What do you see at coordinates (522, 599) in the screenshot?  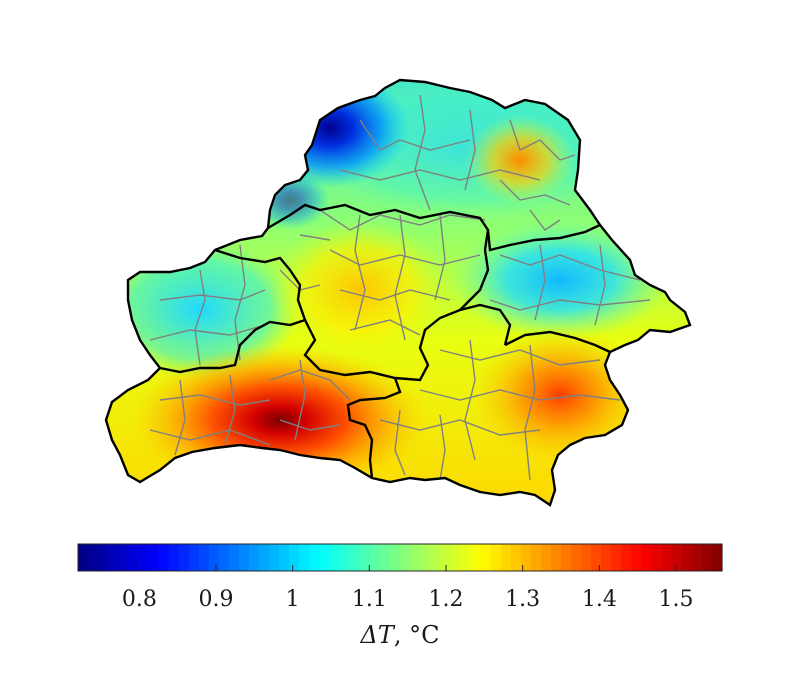 I see `colorbar-tick-label: 1.3` at bounding box center [522, 599].